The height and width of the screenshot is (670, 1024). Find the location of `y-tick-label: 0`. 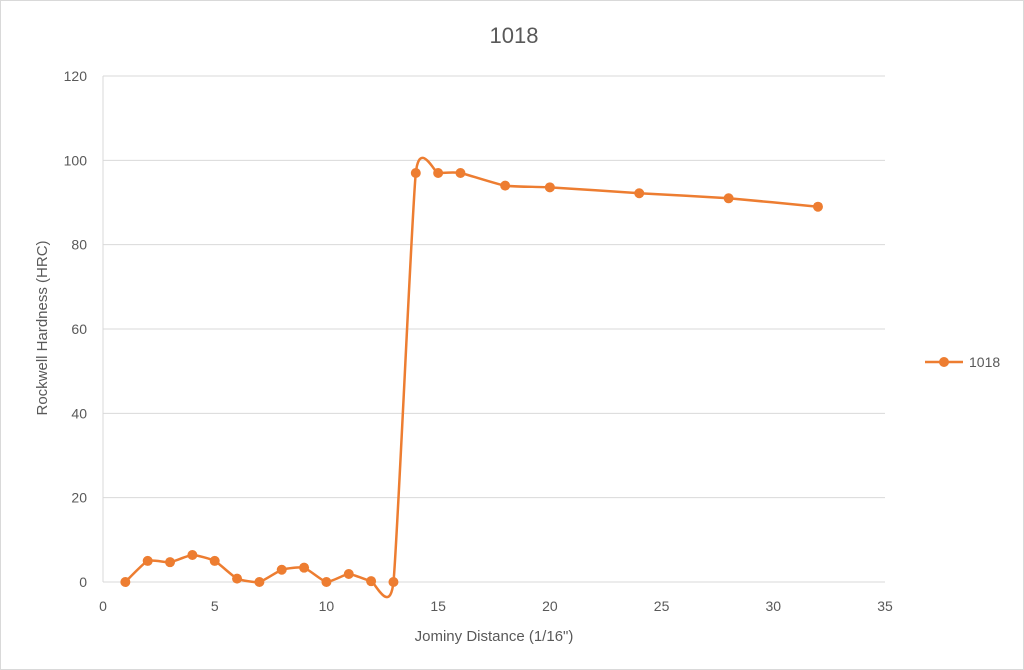

y-tick-label: 0 is located at coordinates (83, 582).